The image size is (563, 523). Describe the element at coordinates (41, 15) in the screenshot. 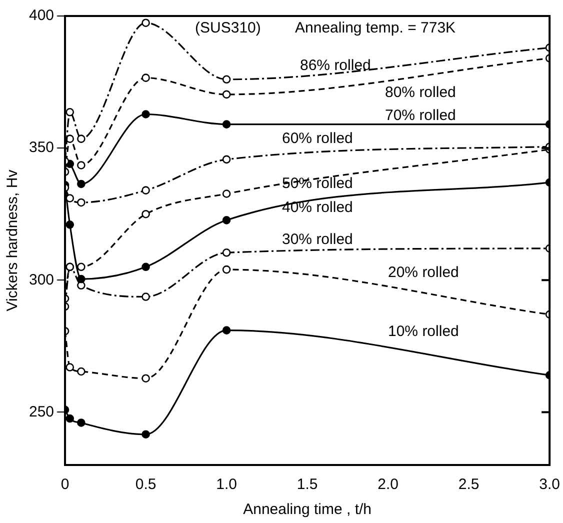

I see `y-tick-label: 400` at that location.